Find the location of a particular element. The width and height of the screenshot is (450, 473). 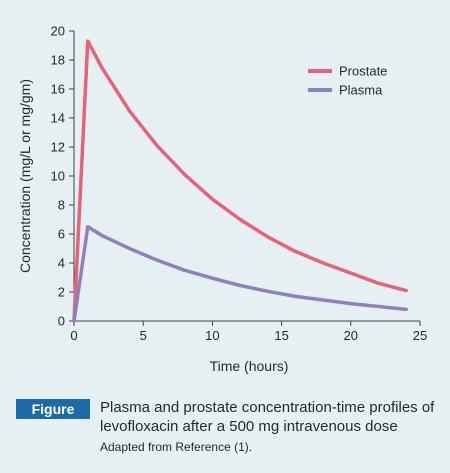

legend-label-plasma: Plasma is located at coordinates (361, 90).